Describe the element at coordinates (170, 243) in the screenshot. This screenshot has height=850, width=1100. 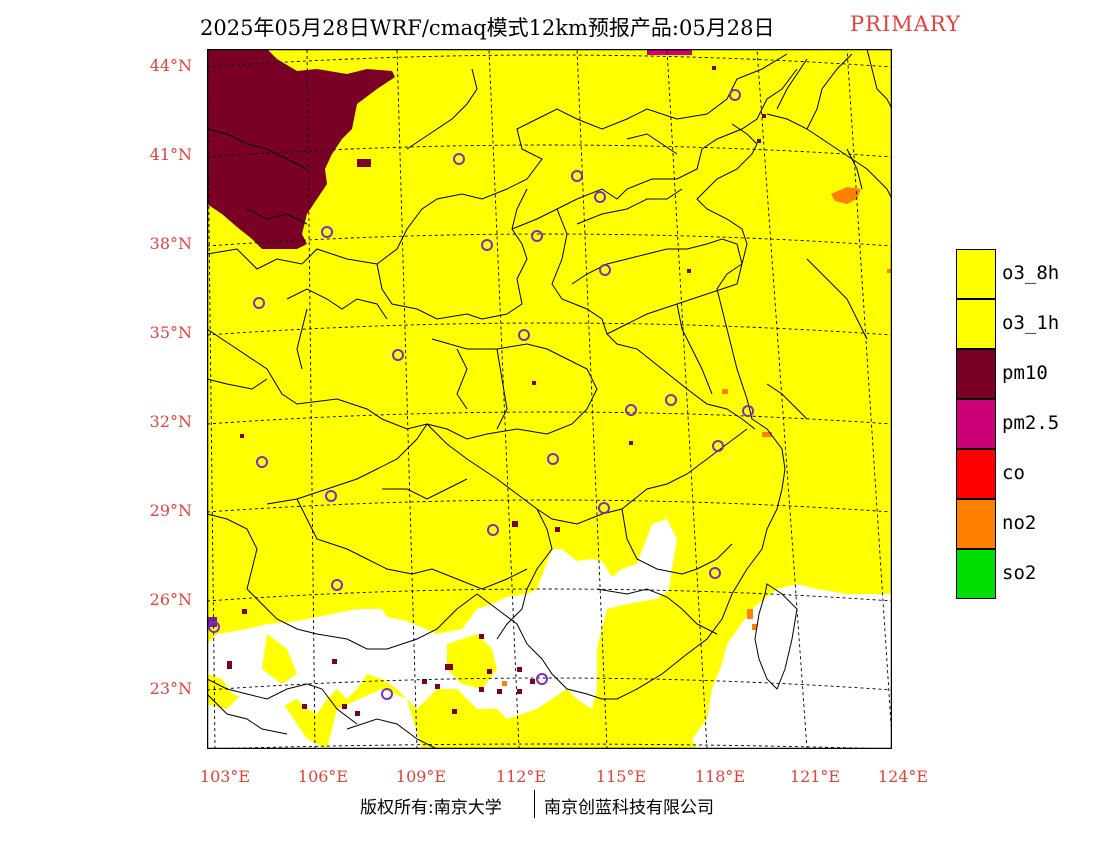
I see `lat-label-38n: 38°N` at that location.